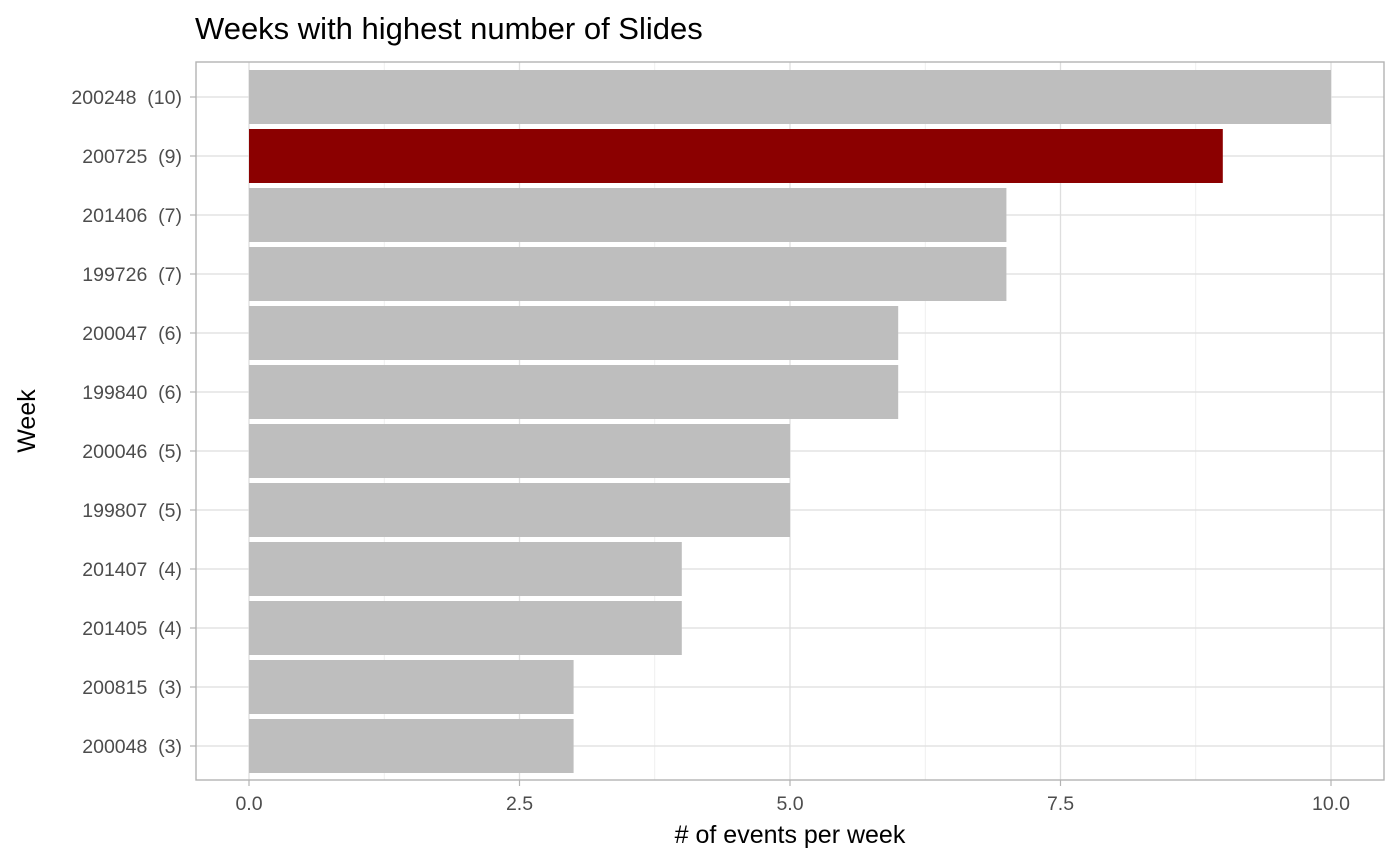 Image resolution: width=1400 pixels, height=865 pixels. What do you see at coordinates (132, 511) in the screenshot?
I see `y-tick-label: 199807 (5)` at bounding box center [132, 511].